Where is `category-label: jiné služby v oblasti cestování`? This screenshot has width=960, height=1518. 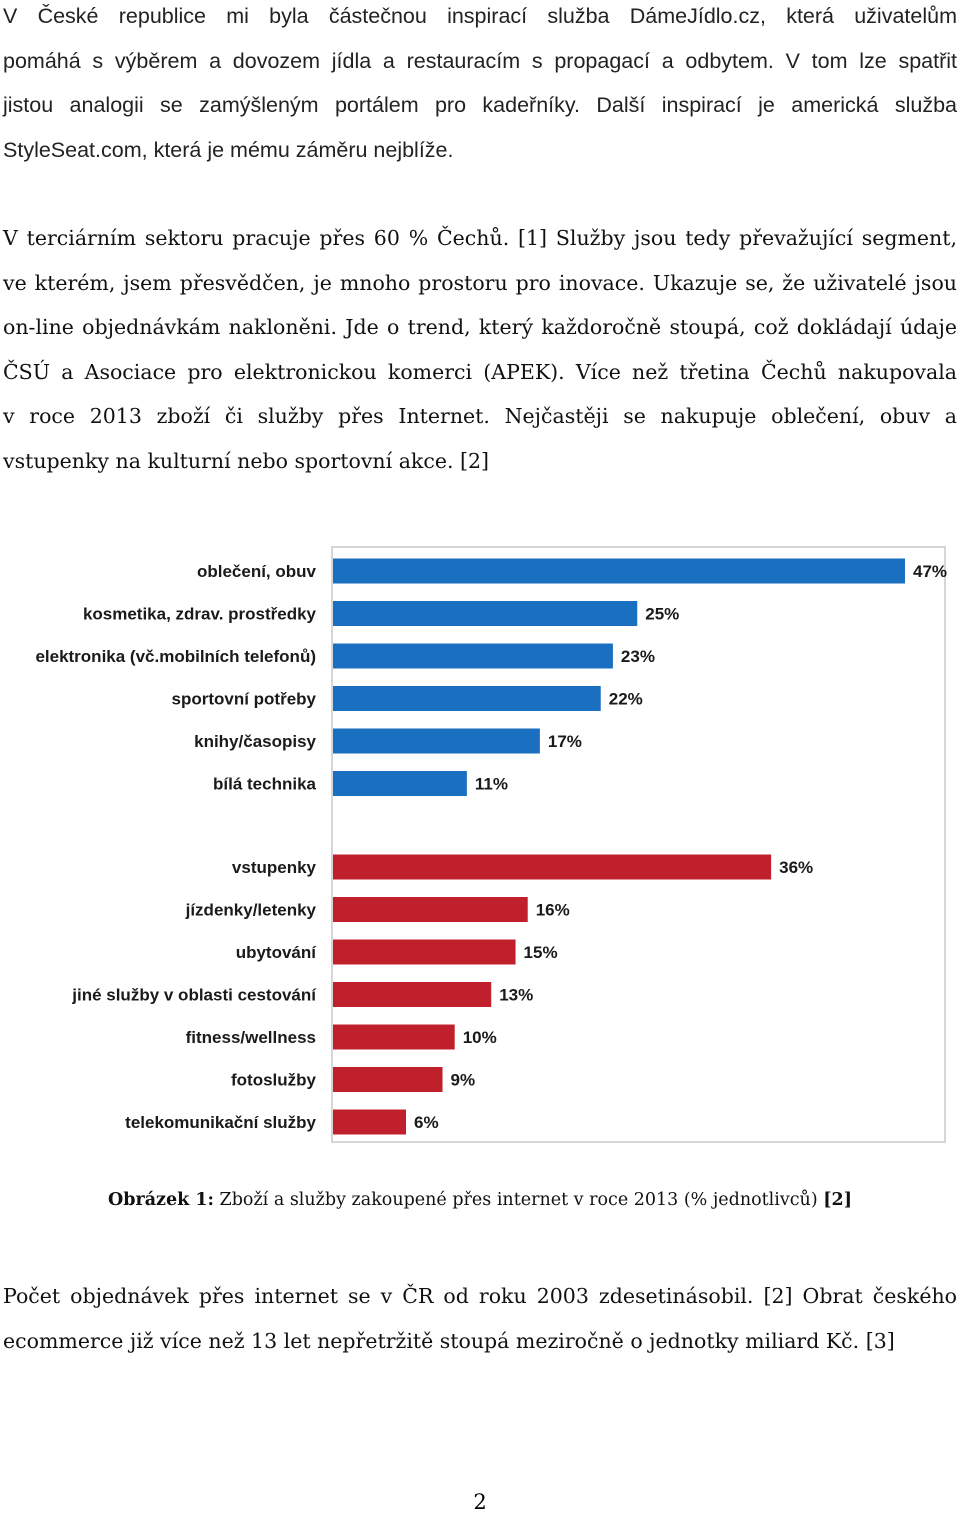
category-label: jiné služby v oblasti cestování is located at coordinates (194, 995).